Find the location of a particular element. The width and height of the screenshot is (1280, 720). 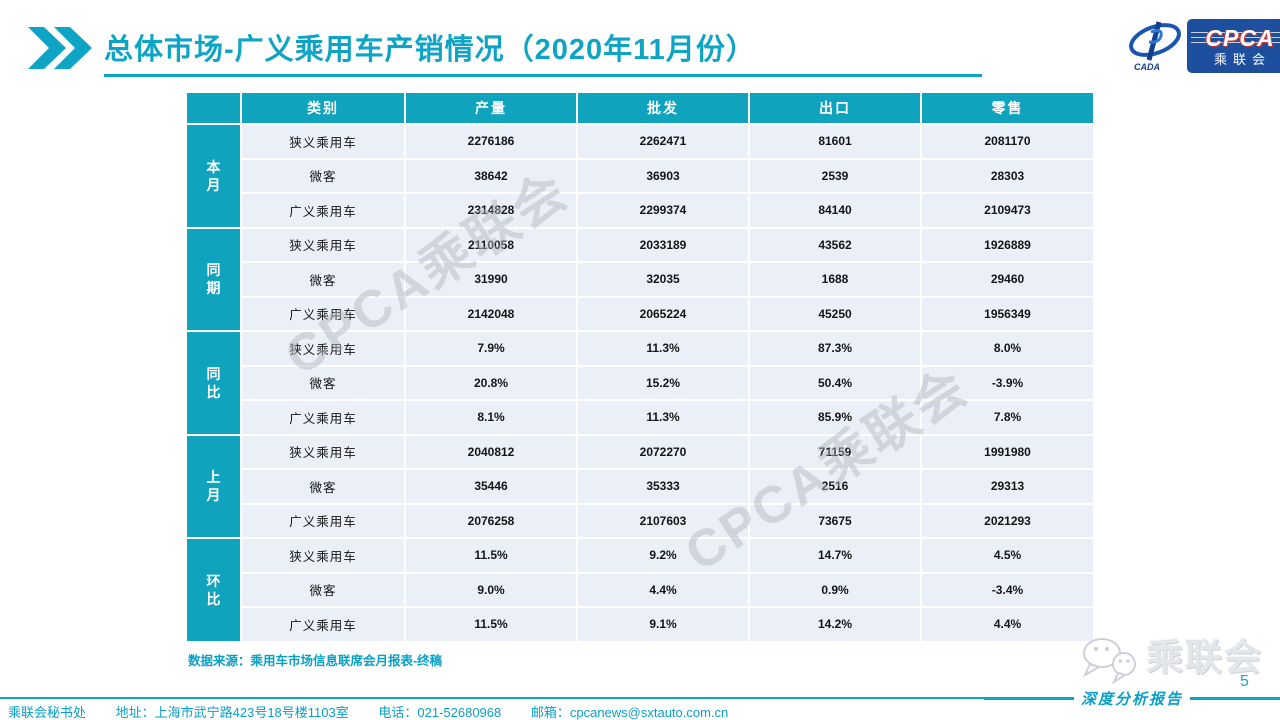

page-title: 总体市场-广义乘用车产销情况（2020年11月份） is located at coordinates (543, 51).